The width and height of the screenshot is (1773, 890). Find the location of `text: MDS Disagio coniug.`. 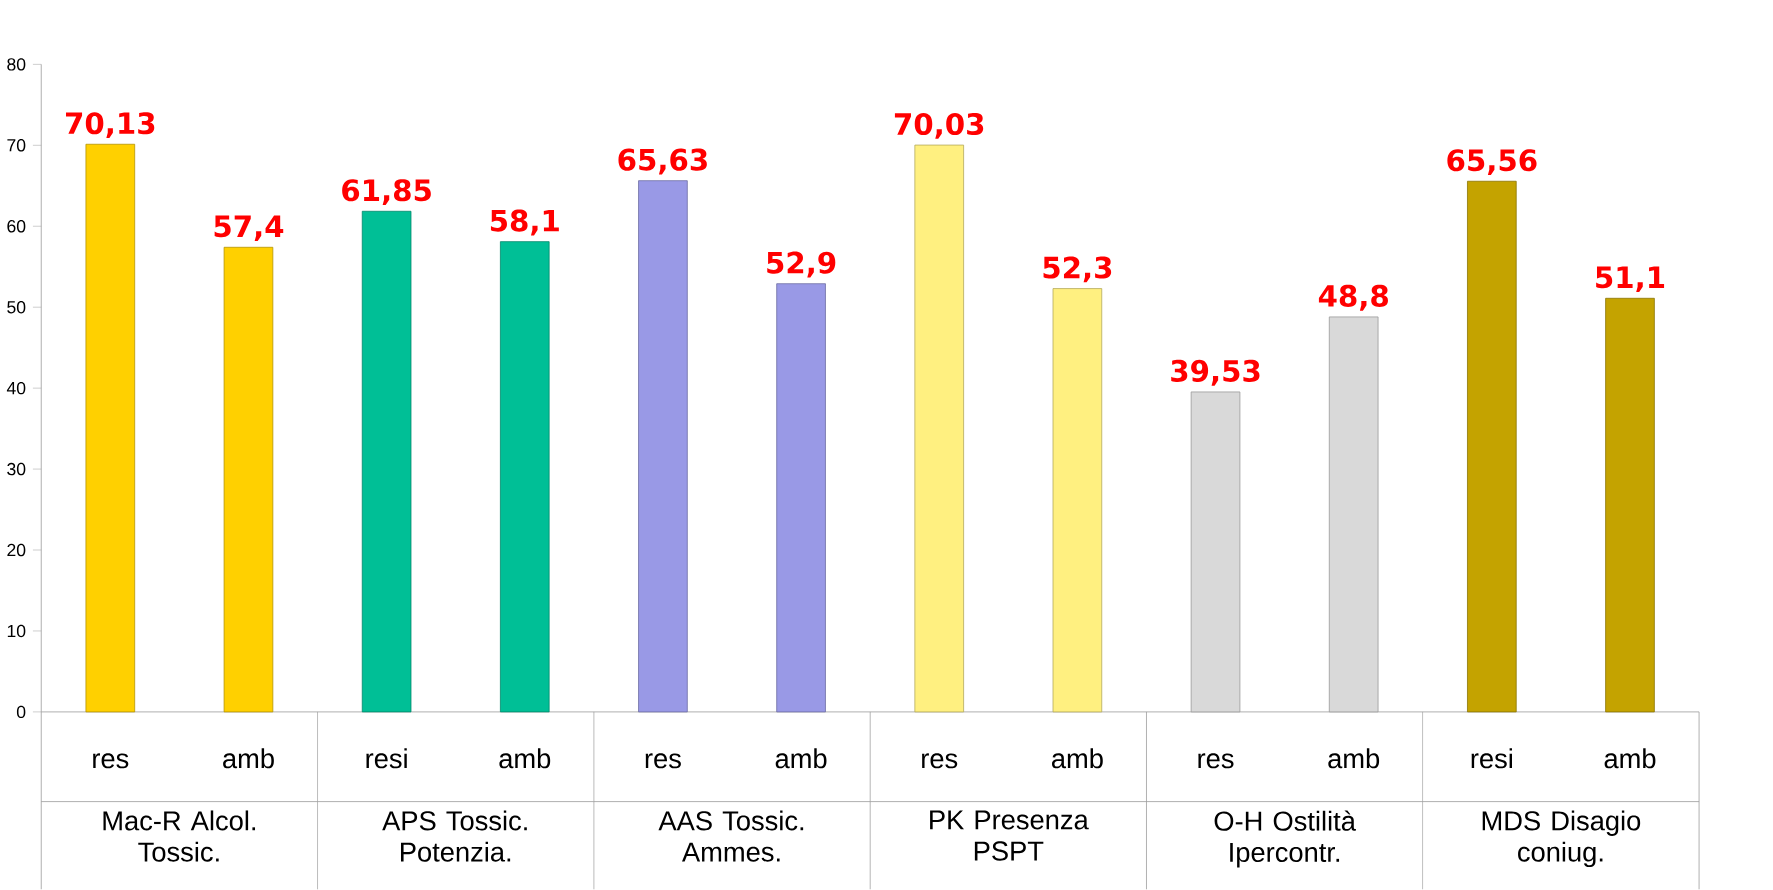

text: MDS Disagio coniug. is located at coordinates (1561, 839).